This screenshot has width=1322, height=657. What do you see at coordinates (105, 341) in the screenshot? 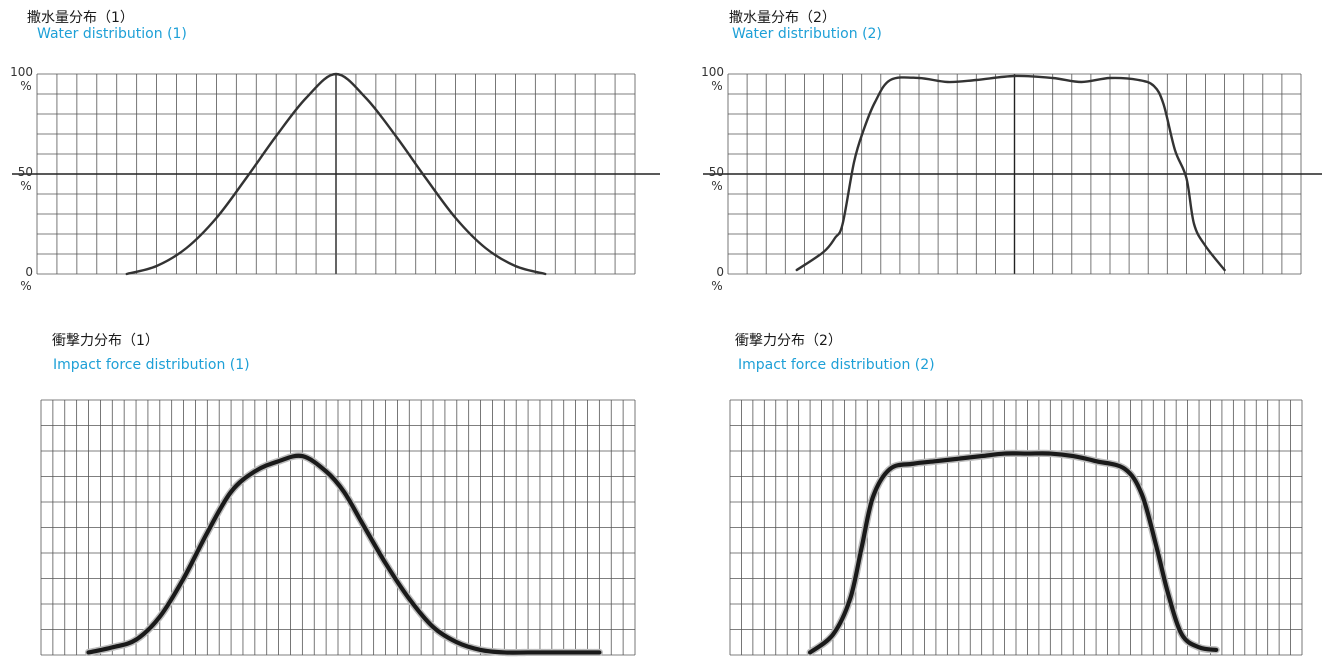
I see `chart-title-jp: 衝撃力分布（1）` at bounding box center [105, 341].